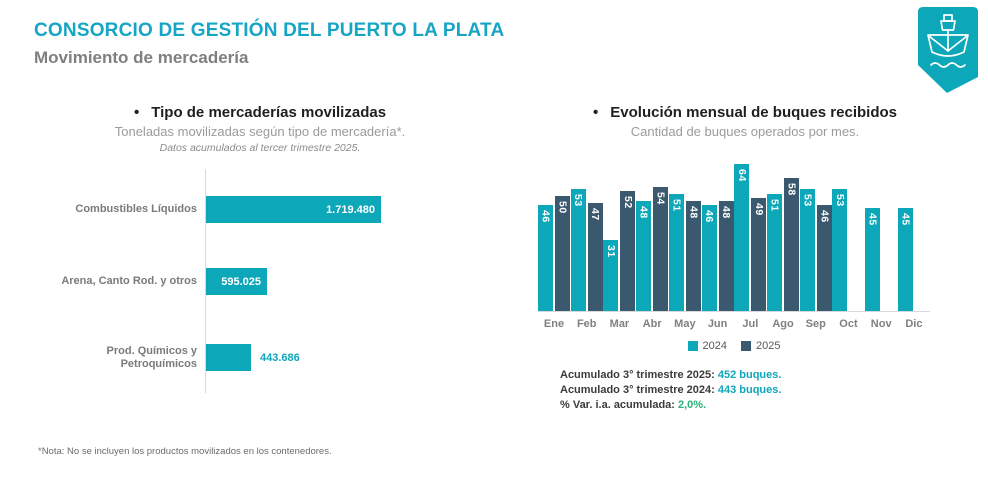  I want to click on vessel-bar-2024: 48, so click(644, 256).